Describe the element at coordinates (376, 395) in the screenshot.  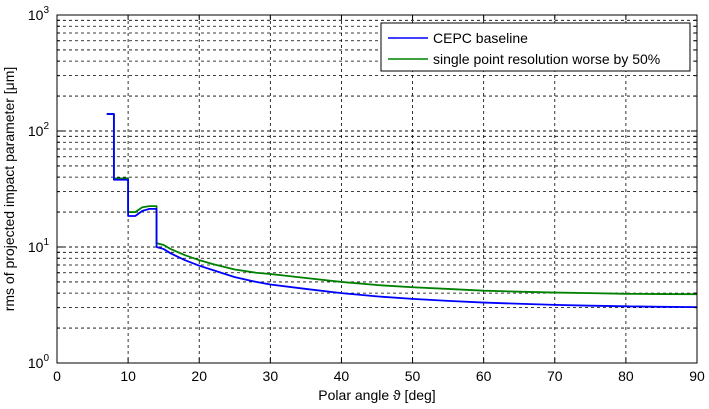
I see `x-axis-label: Polar angle ϑ [deg]` at that location.